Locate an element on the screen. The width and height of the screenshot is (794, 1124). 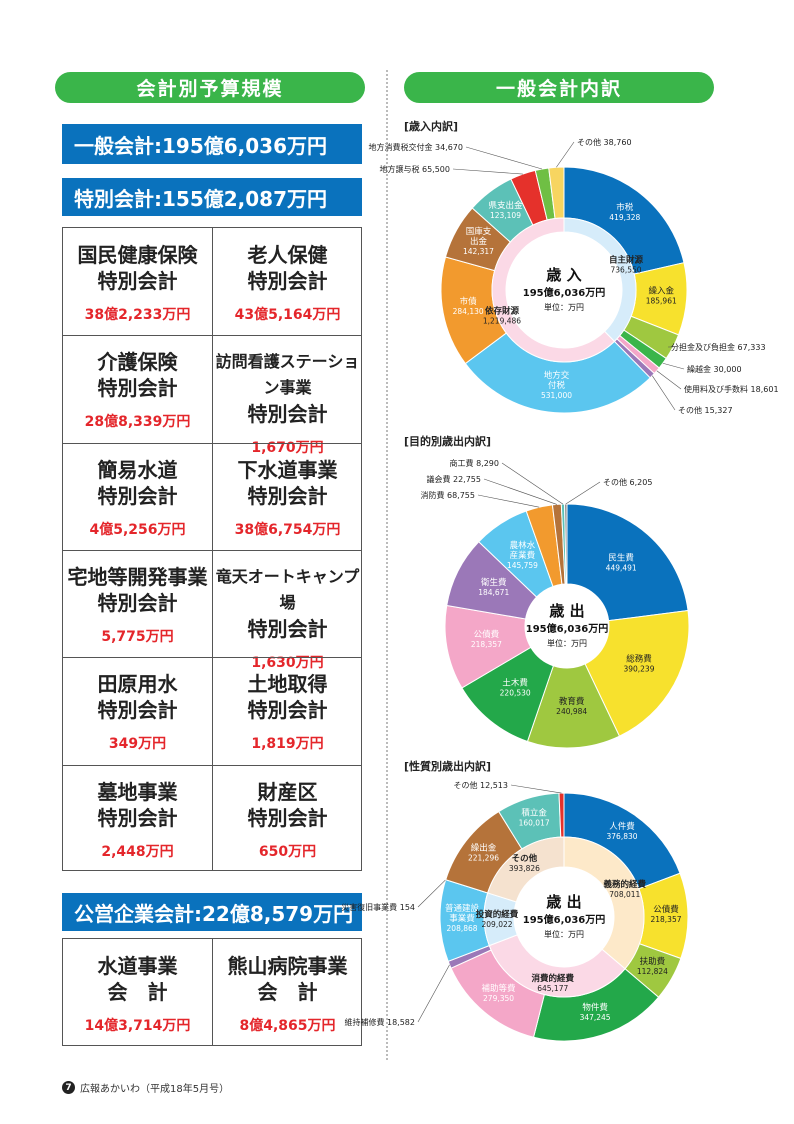
account-cell: 田原用水 特別会計 349万円 is located at coordinates (137, 710).